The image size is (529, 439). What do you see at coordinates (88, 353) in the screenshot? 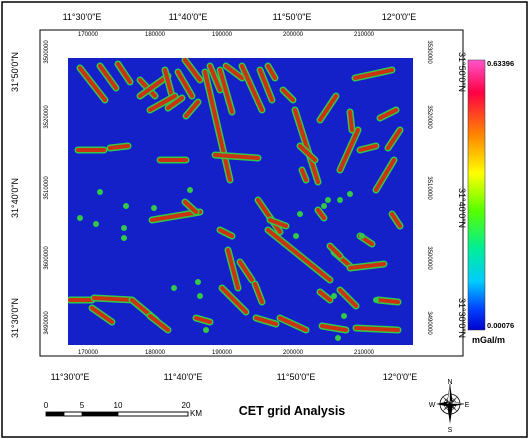
I see `grid-x-label-bottom: 170000` at bounding box center [88, 353].